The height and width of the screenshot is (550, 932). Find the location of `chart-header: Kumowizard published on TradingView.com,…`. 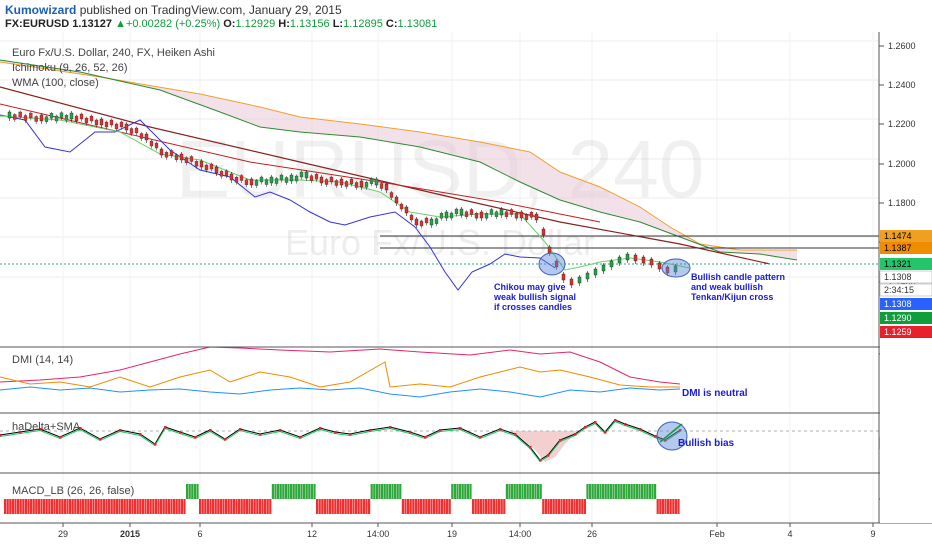

chart-header: Kumowizard published on TradingView.com,… is located at coordinates (466, 16).